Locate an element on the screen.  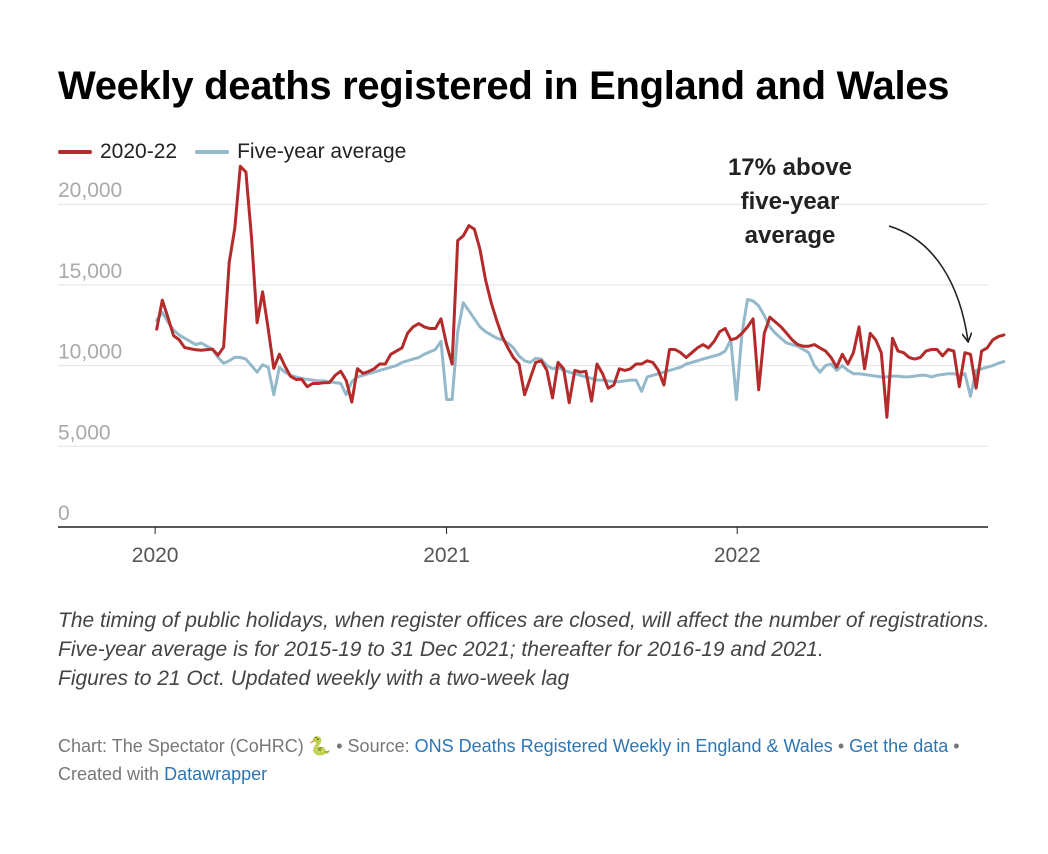
legend: 2020-22 Five-year average is located at coordinates (241, 152).